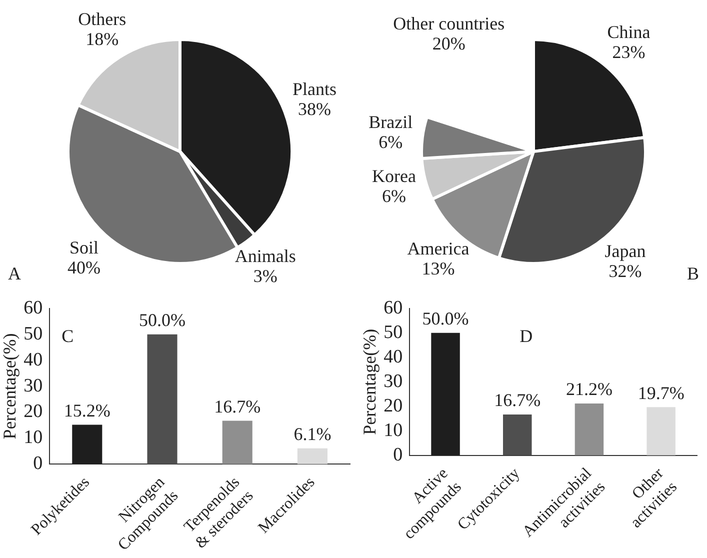 The height and width of the screenshot is (558, 707). What do you see at coordinates (692, 274) in the screenshot?
I see `text: B` at bounding box center [692, 274].